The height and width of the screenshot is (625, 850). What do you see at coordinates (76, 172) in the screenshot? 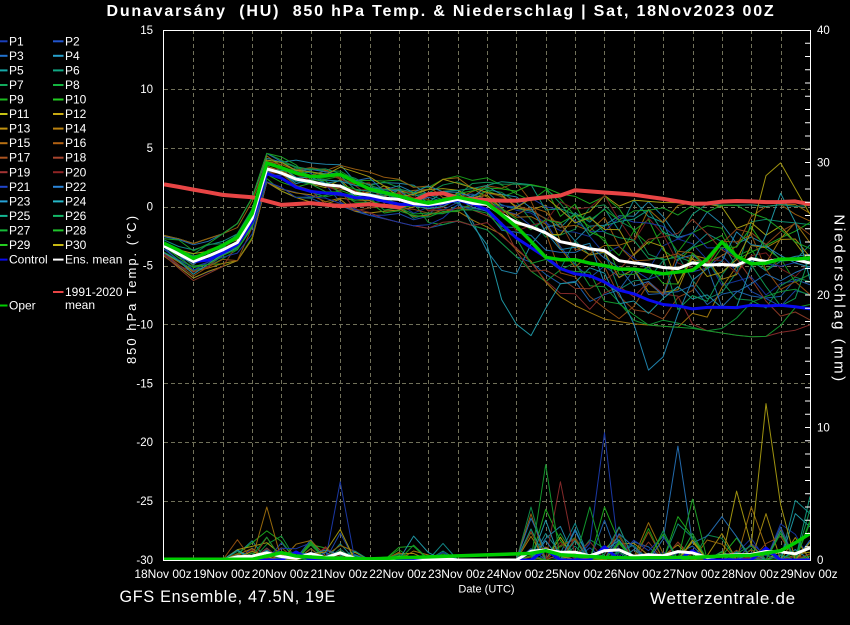
I see `svg-text: P20` at bounding box center [76, 172].